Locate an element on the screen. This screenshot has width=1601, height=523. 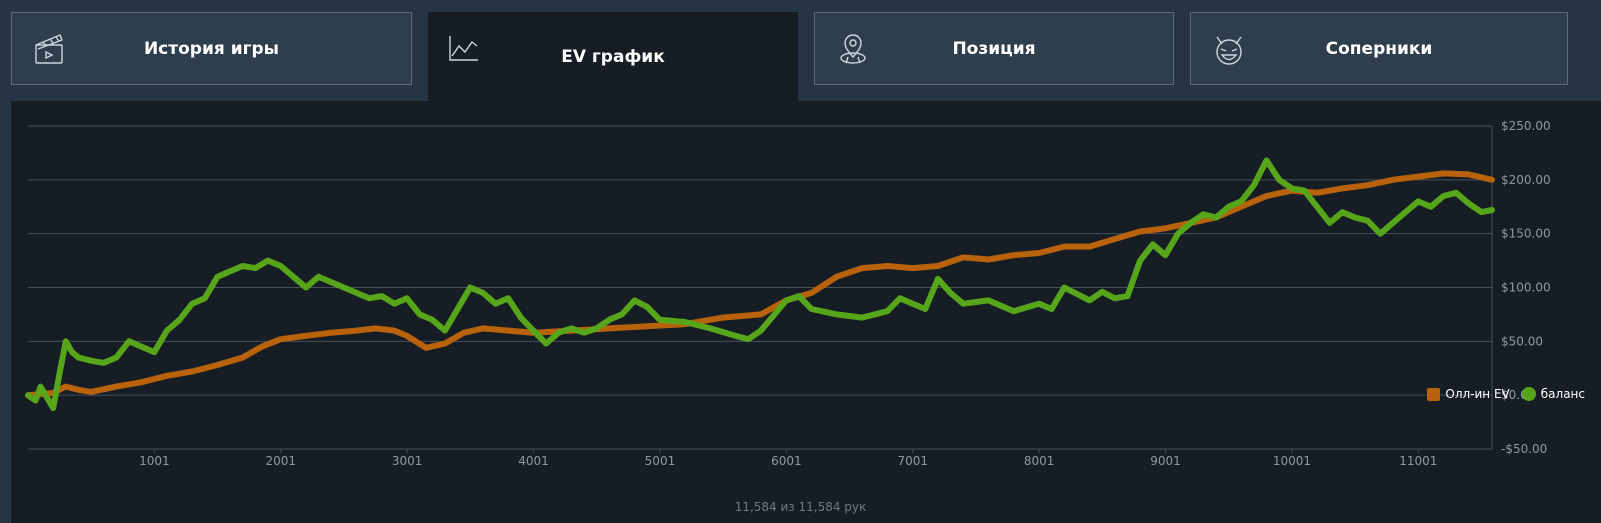
x-tick-label: 5001 is located at coordinates (660, 461).